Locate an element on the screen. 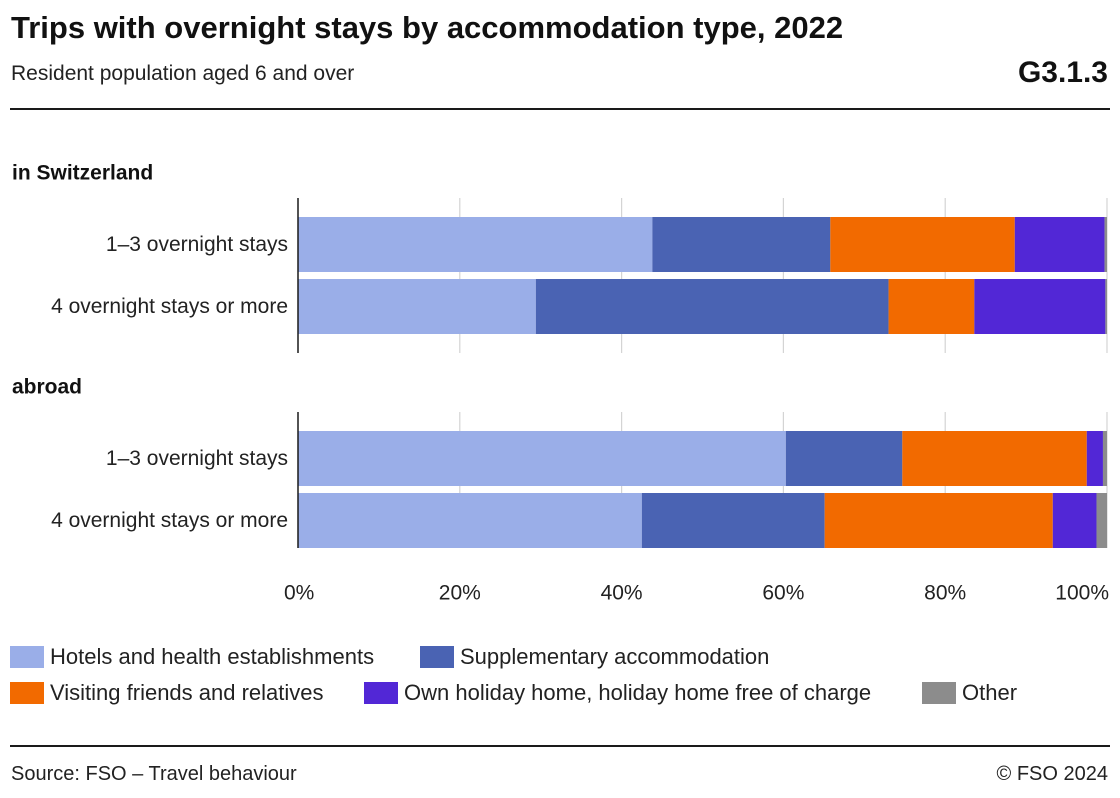 This screenshot has height=798, width=1120. x-tick-label: 40% is located at coordinates (622, 593).